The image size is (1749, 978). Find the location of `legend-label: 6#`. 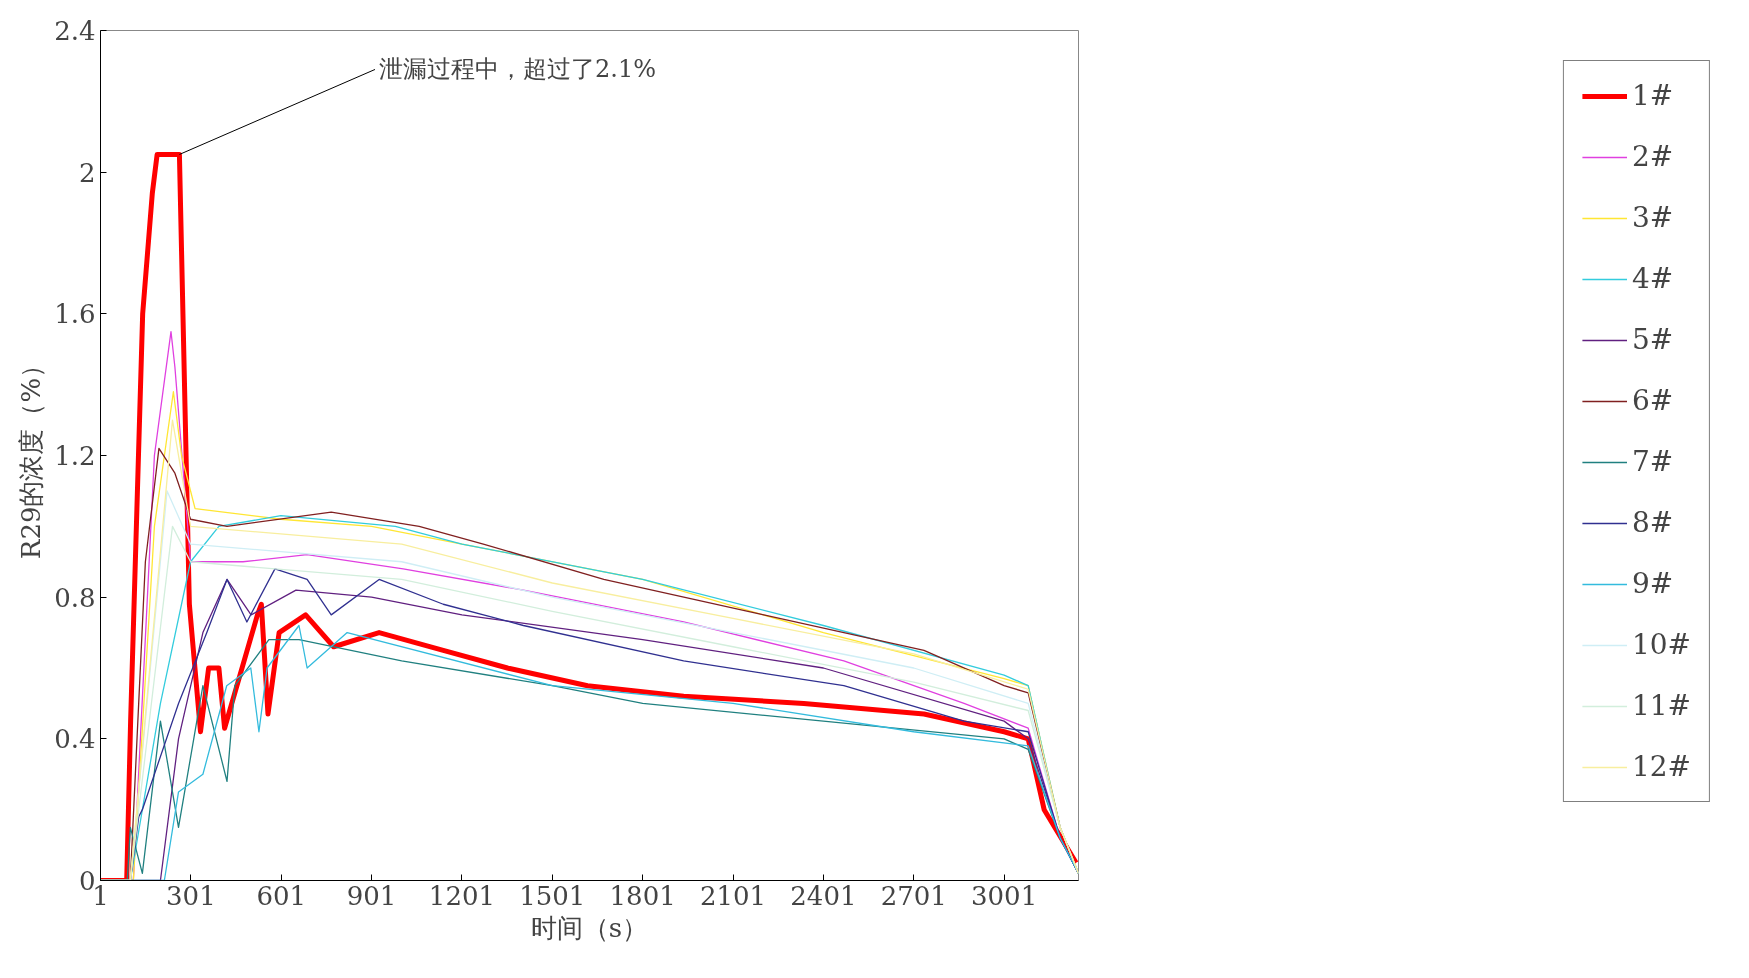

legend-label: 6# is located at coordinates (1652, 400).